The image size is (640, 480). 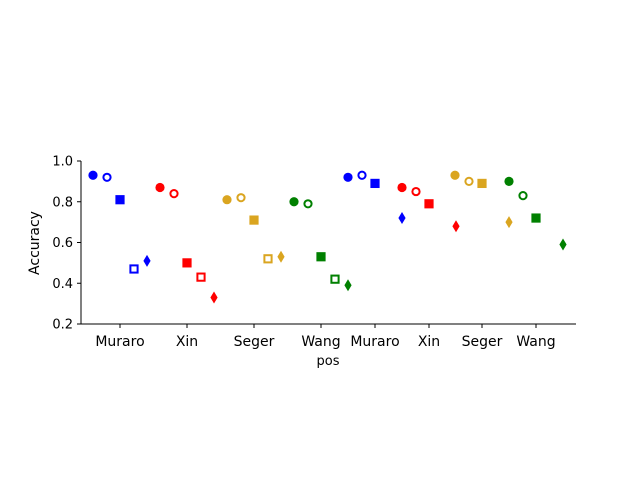 I want to click on x-ticks: Muraro Xin Seger Wang Muraro Xin Seger Wang, so click(x=325, y=337).